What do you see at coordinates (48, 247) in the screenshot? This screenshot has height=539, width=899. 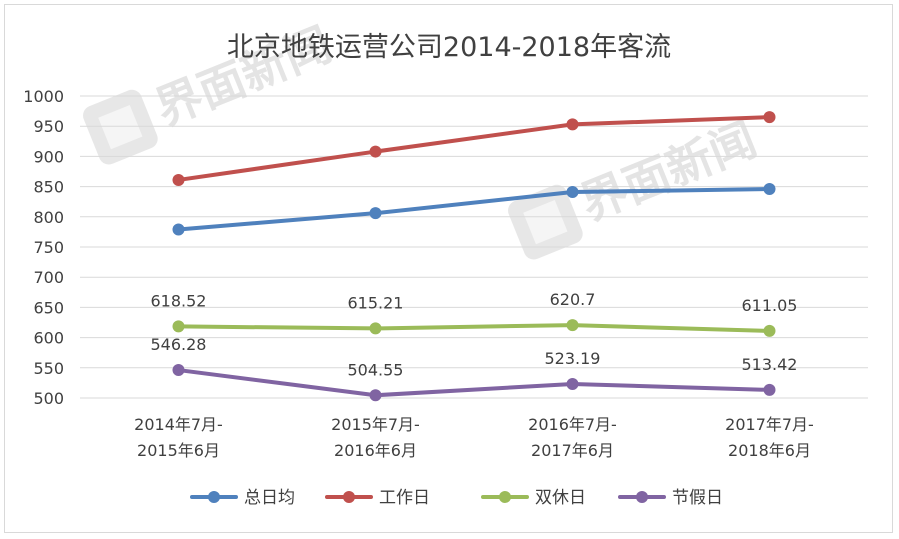 I see `y-tick-label: 750` at bounding box center [48, 247].